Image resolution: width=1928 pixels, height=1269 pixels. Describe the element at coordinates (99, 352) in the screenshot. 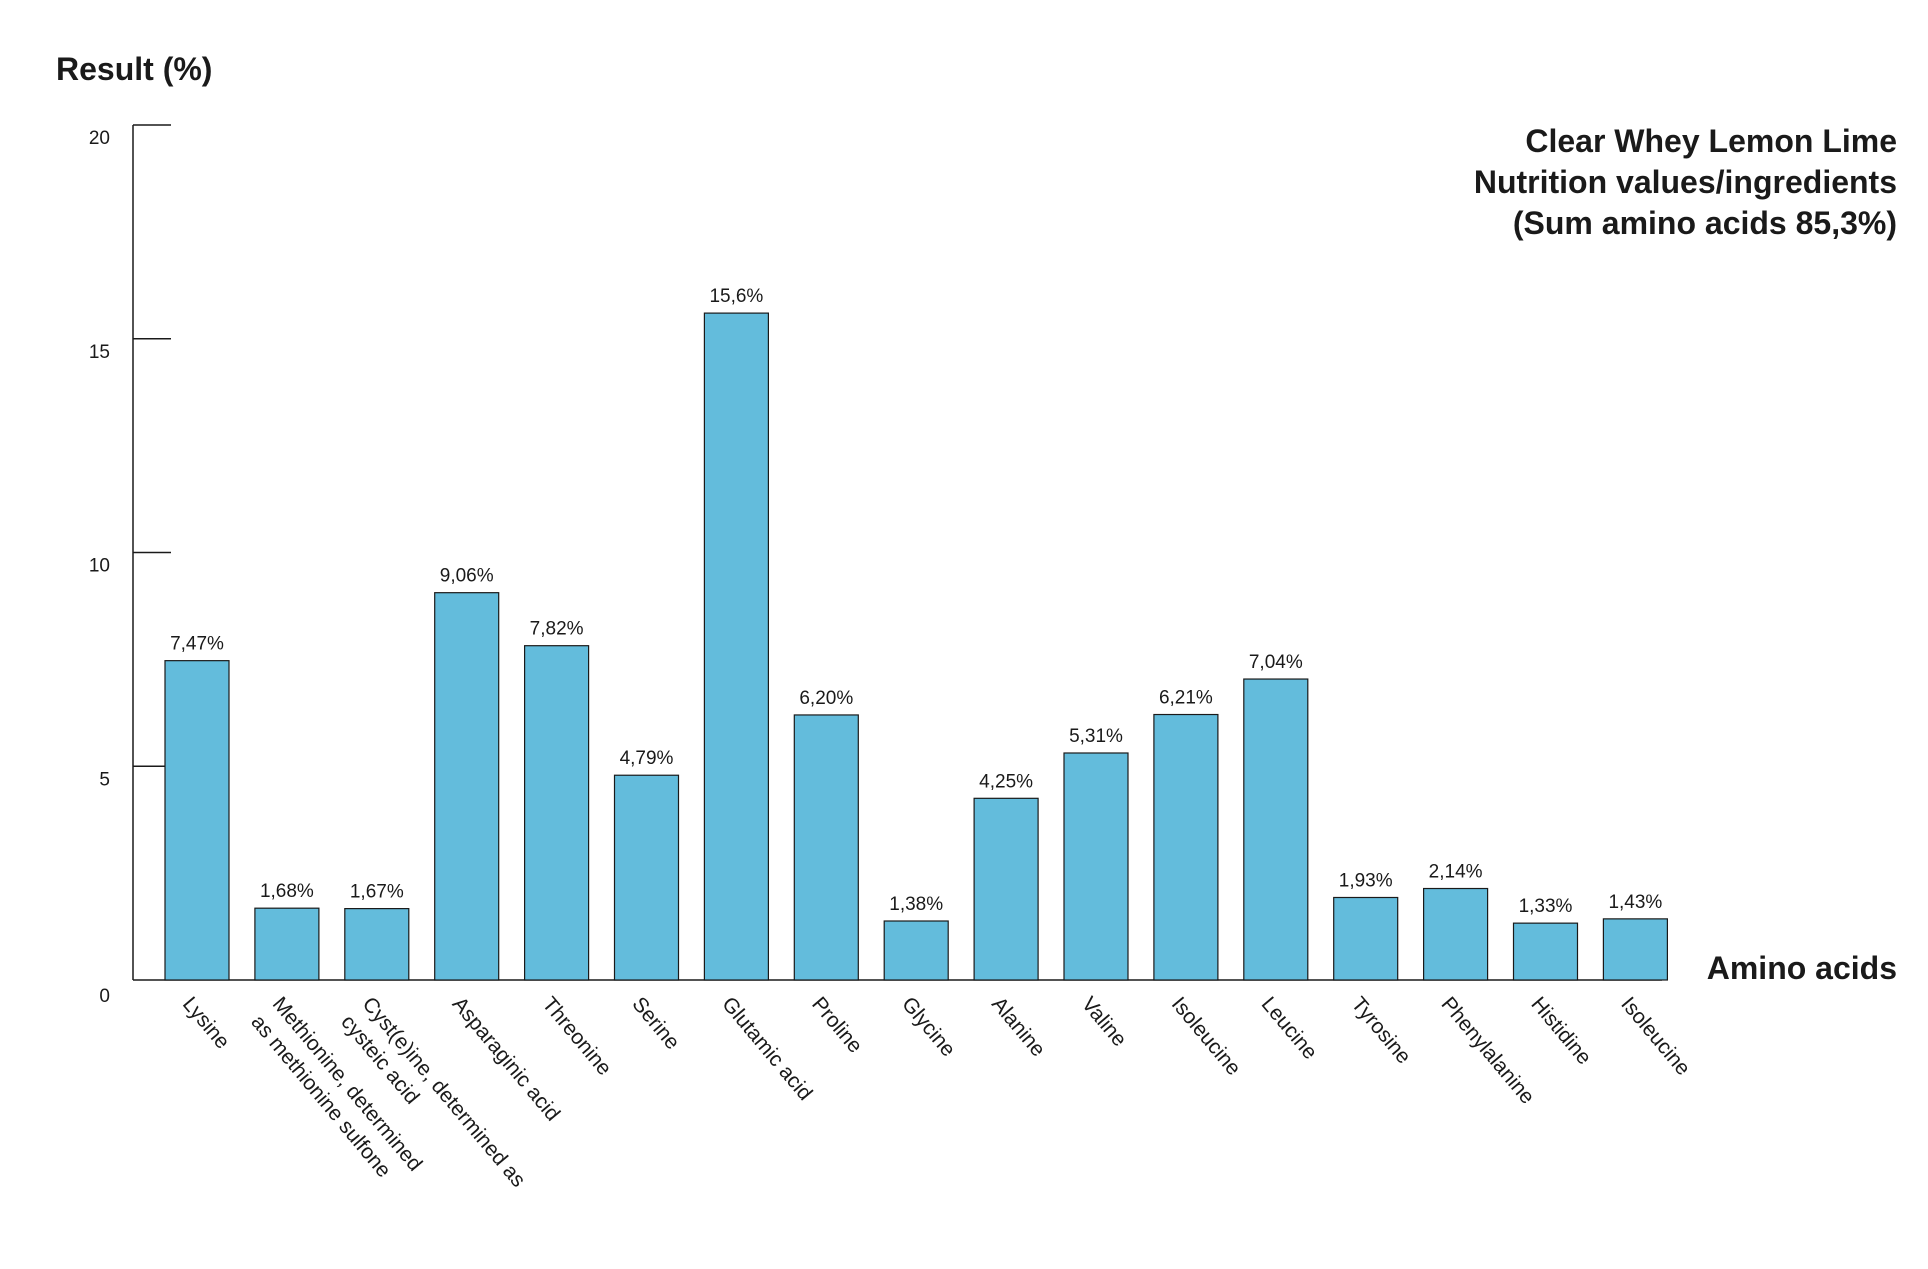

I see `y-tick-label: 15` at that location.